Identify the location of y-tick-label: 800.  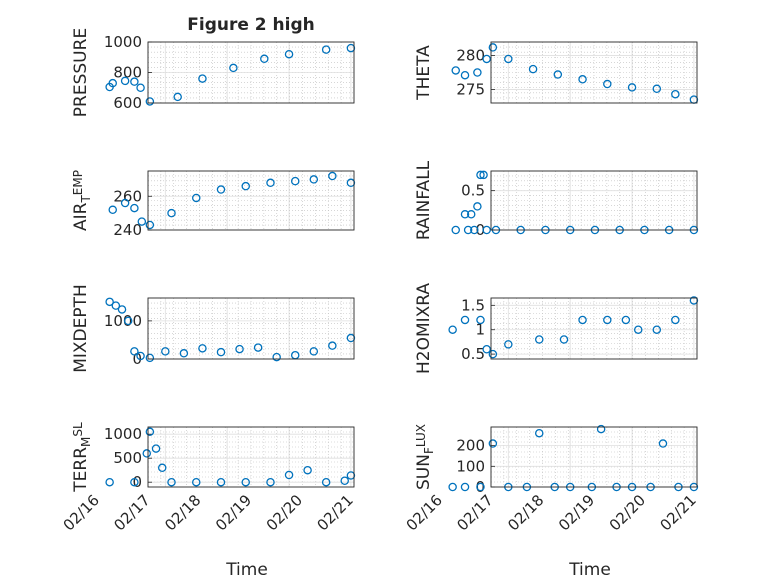
(127, 73).